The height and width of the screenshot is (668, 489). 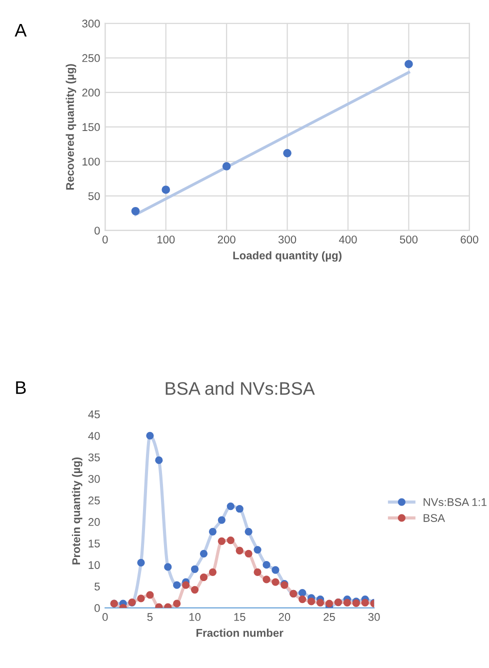 What do you see at coordinates (71, 127) in the screenshot?
I see `y-axis-title: Recovered quantity (µg)` at bounding box center [71, 127].